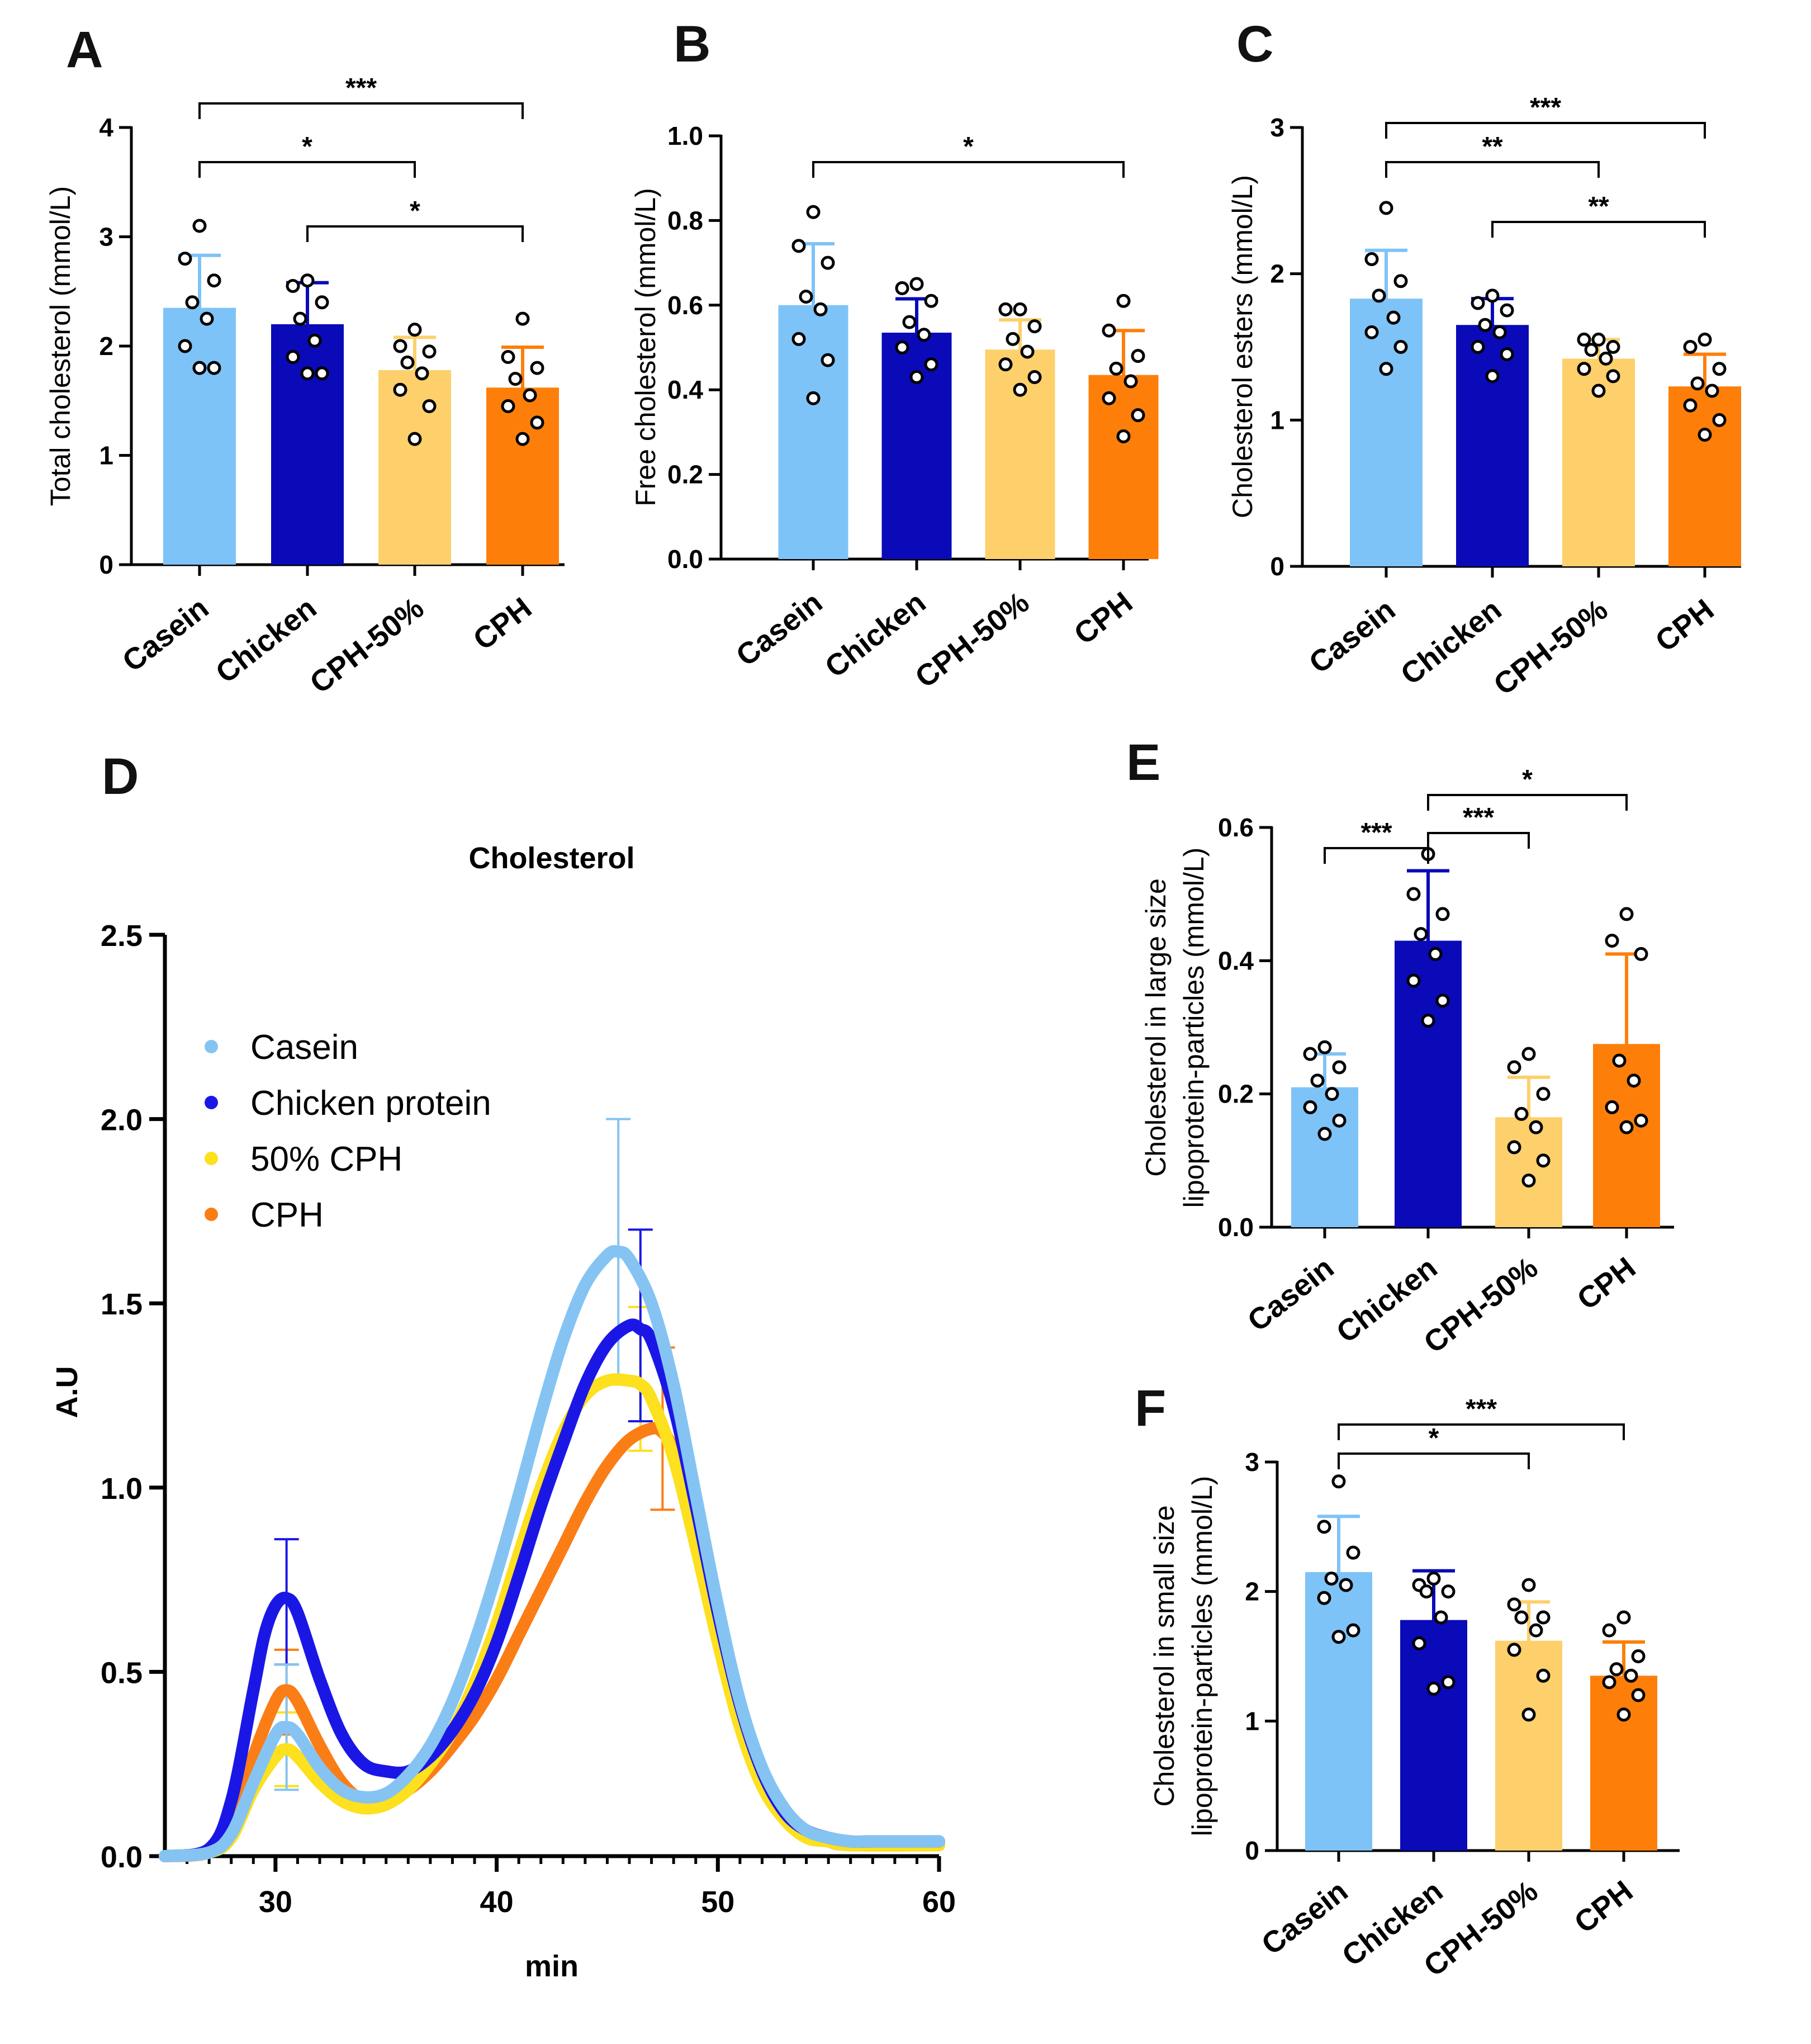 This screenshot has width=1811, height=2044. What do you see at coordinates (211, 1102) in the screenshot?
I see `legend-chicken-protein-marker` at bounding box center [211, 1102].